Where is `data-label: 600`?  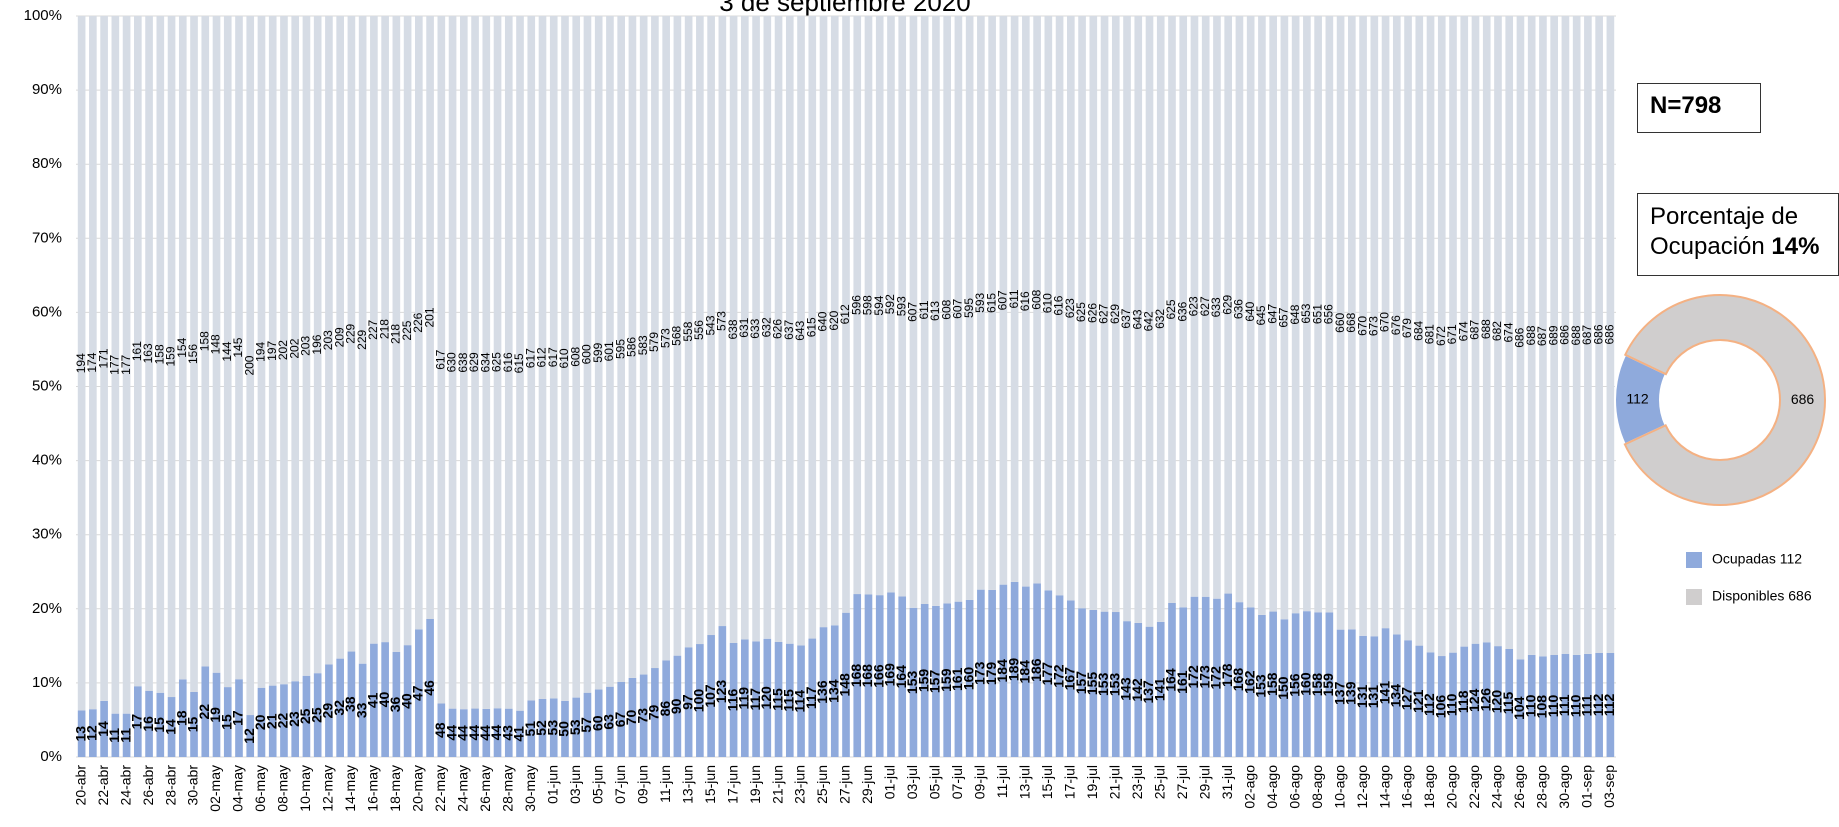 data-label: 600 is located at coordinates (587, 354).